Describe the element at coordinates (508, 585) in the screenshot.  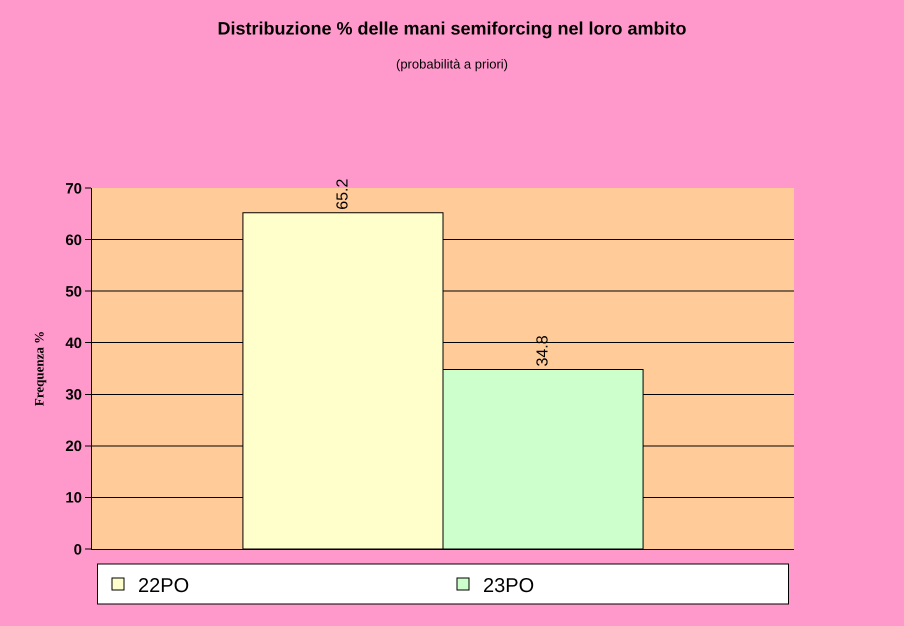
I see `legend-label: 23PO` at that location.